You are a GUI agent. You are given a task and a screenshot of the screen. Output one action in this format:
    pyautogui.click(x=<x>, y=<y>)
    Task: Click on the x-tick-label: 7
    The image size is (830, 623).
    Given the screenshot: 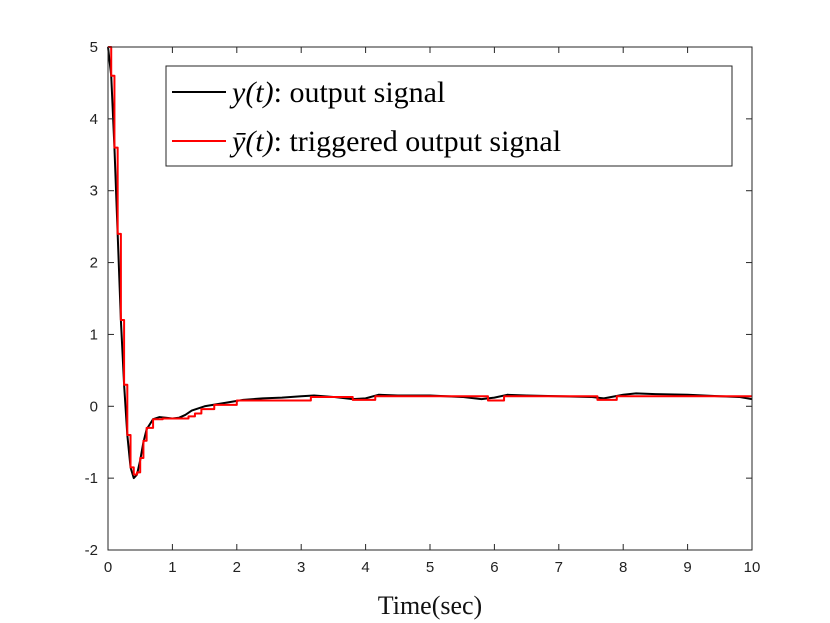 What is the action you would take?
    pyautogui.click(x=559, y=567)
    